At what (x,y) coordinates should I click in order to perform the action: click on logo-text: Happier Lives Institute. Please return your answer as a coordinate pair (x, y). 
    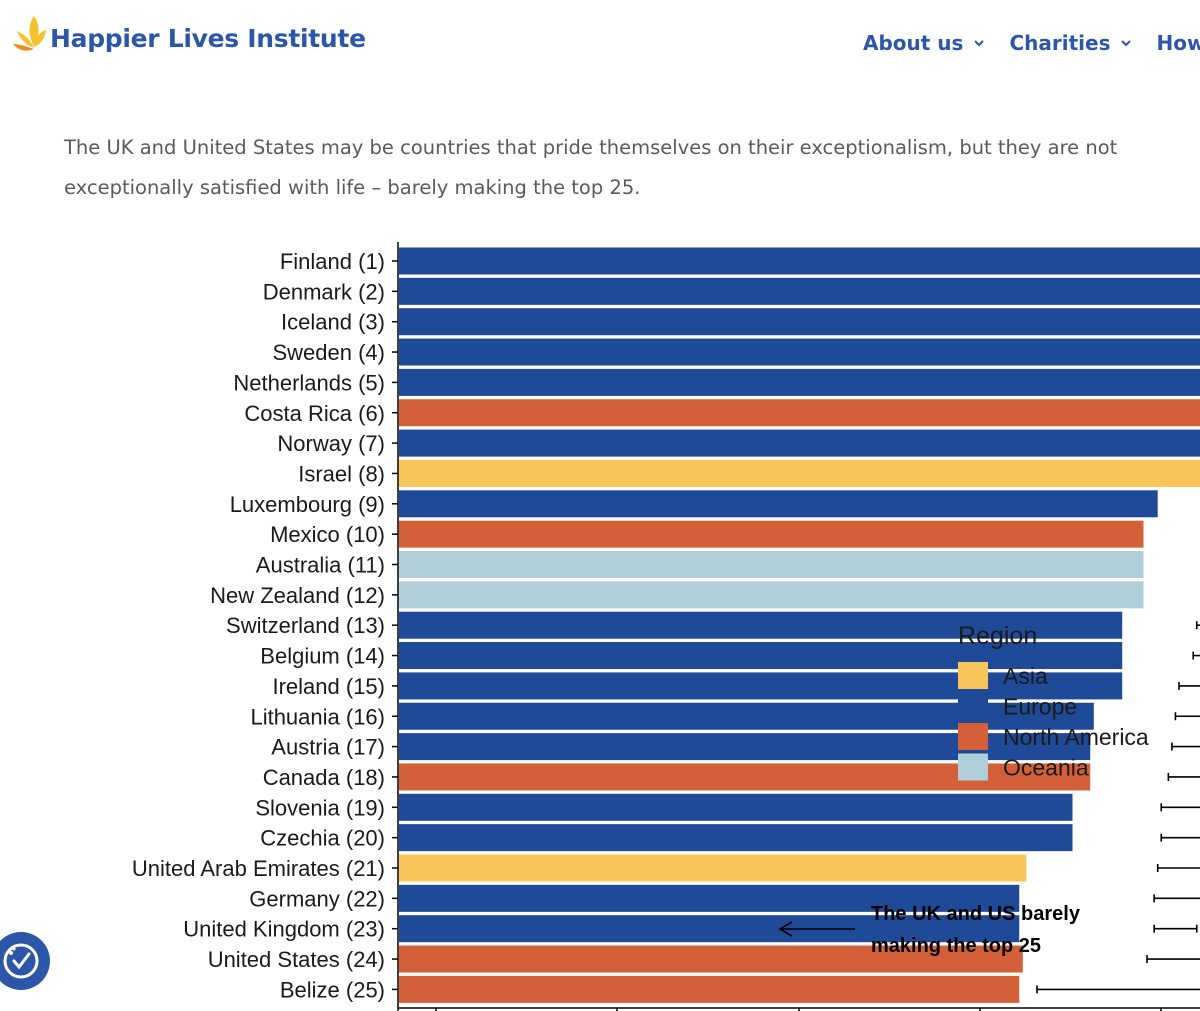
    Looking at the image, I should click on (208, 38).